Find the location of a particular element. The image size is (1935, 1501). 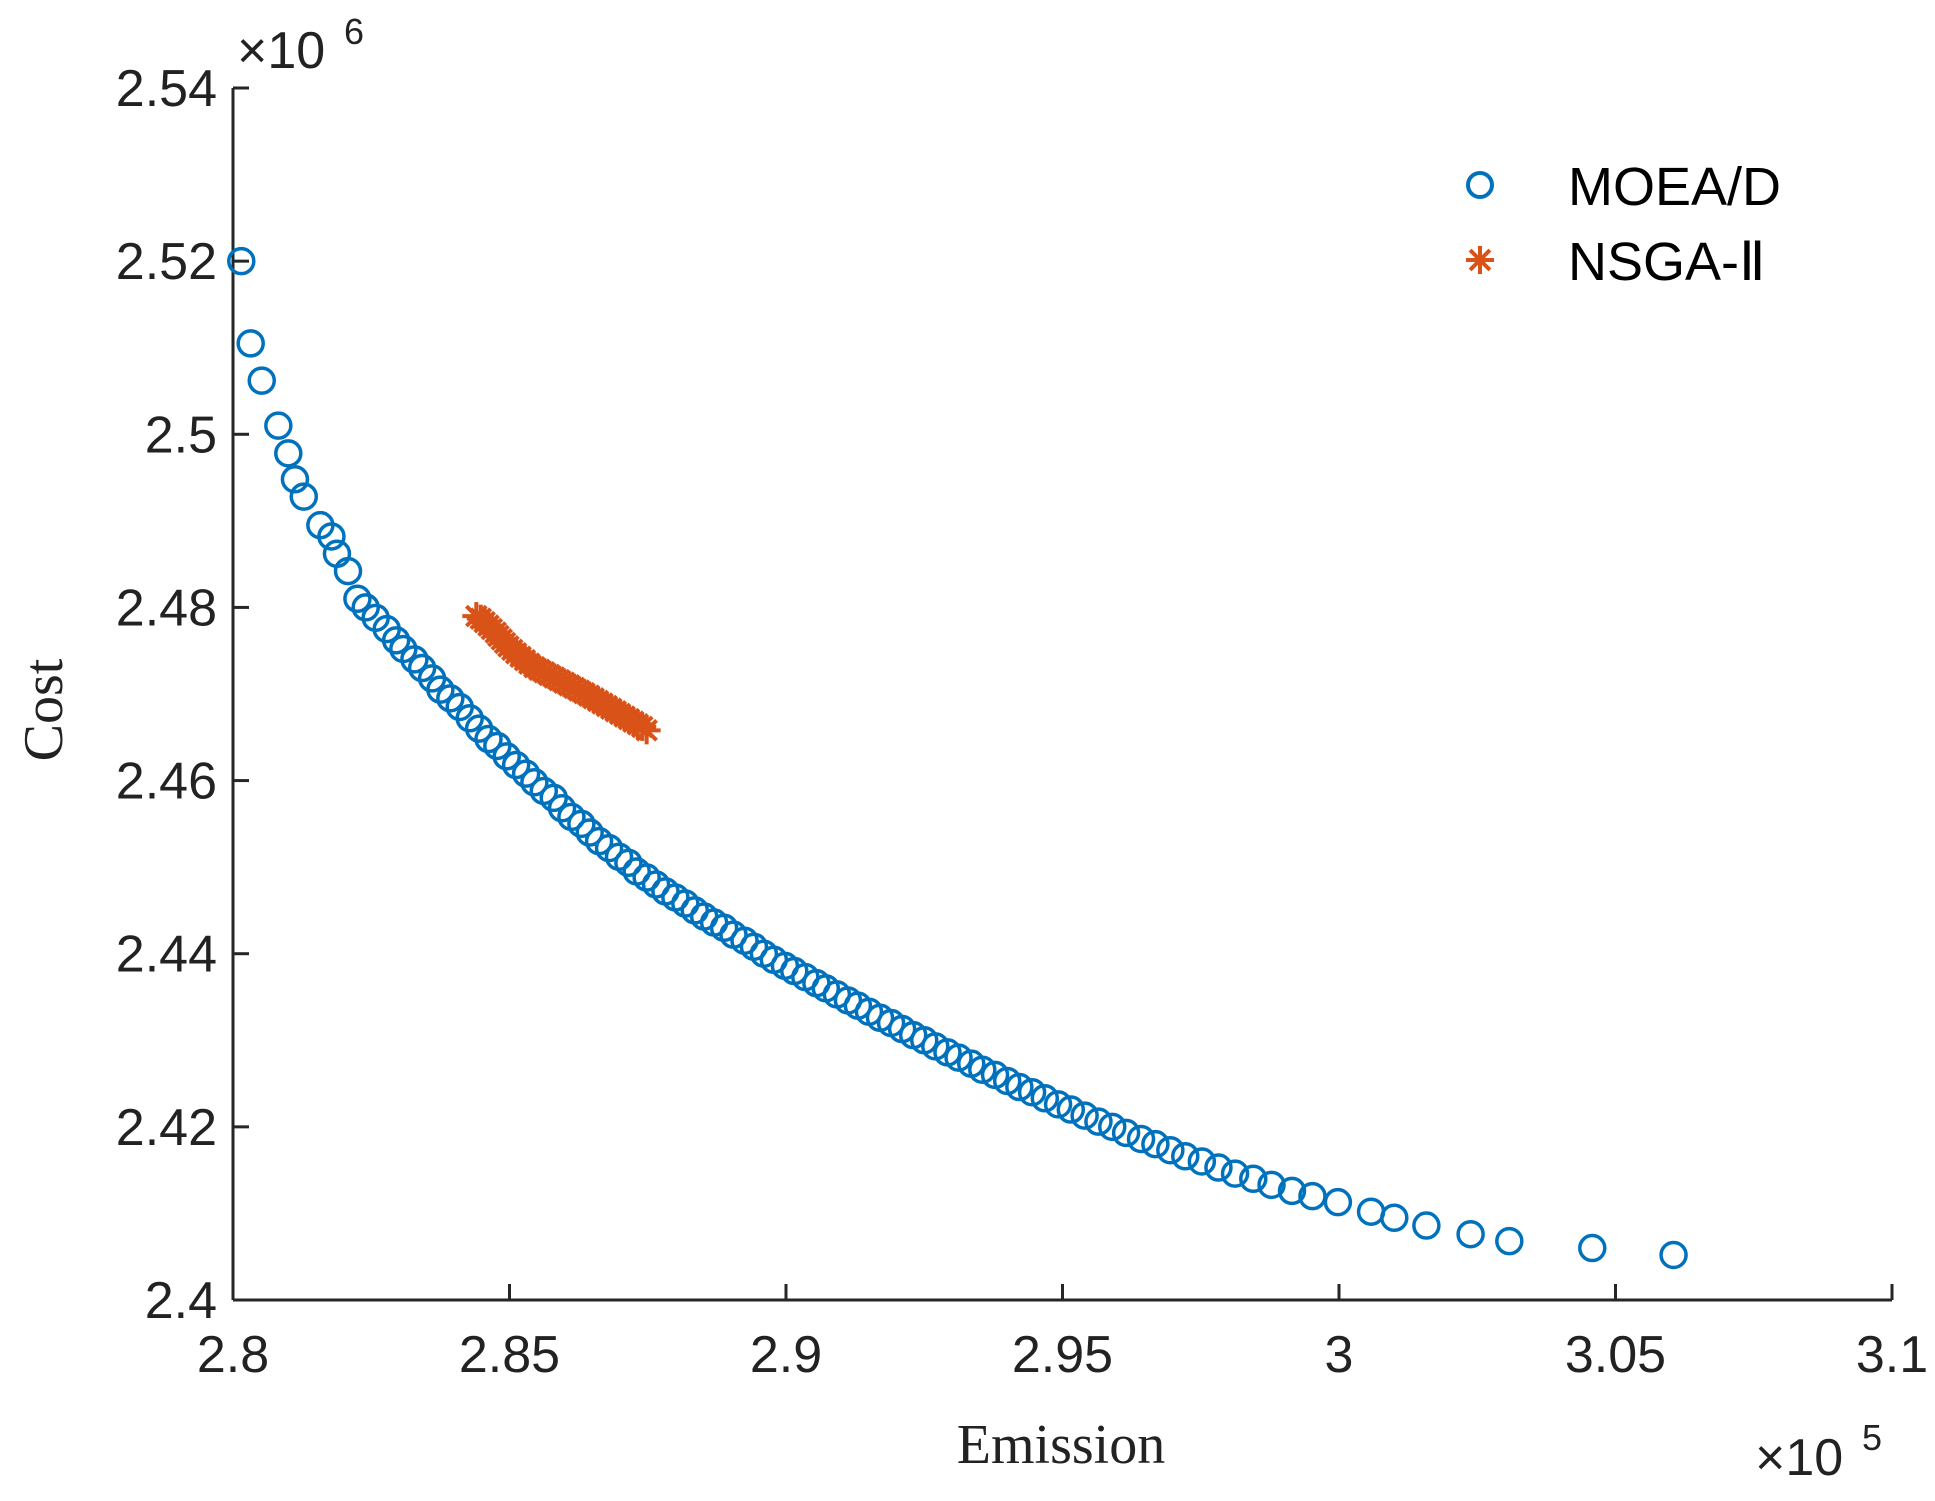

legend-label-nsga: NSGA-Ⅱ is located at coordinates (1667, 262).